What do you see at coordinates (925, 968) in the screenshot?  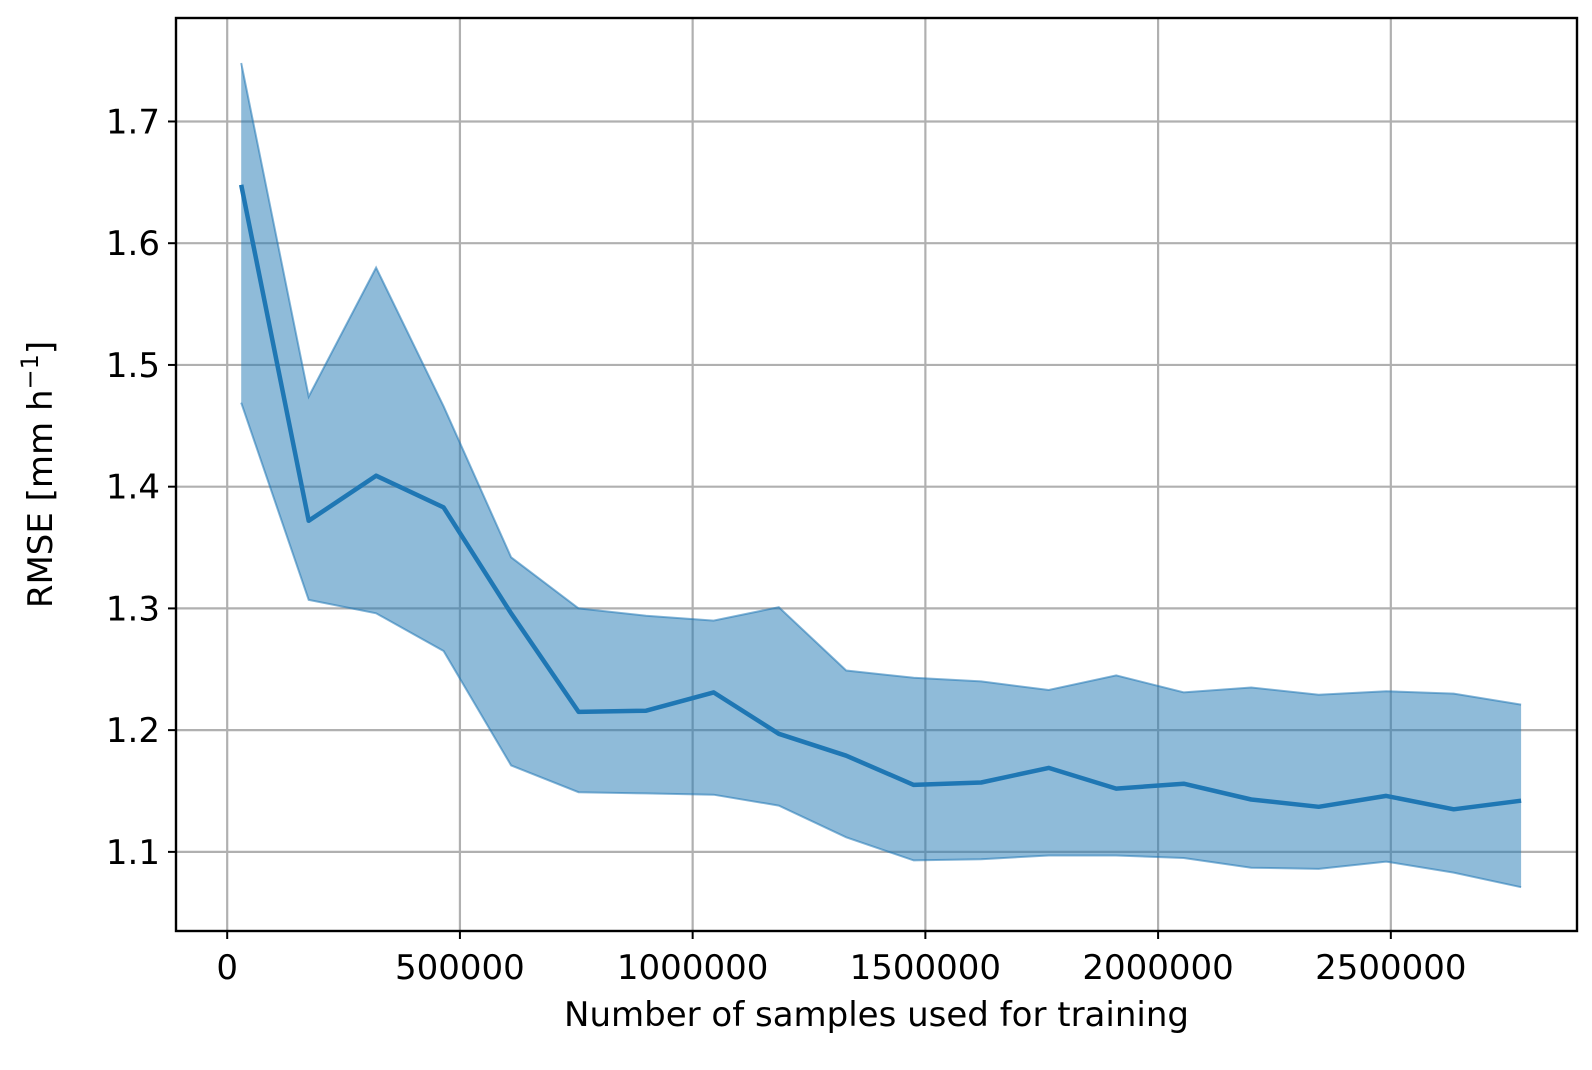 I see `x-tick-label: 1500000` at bounding box center [925, 968].